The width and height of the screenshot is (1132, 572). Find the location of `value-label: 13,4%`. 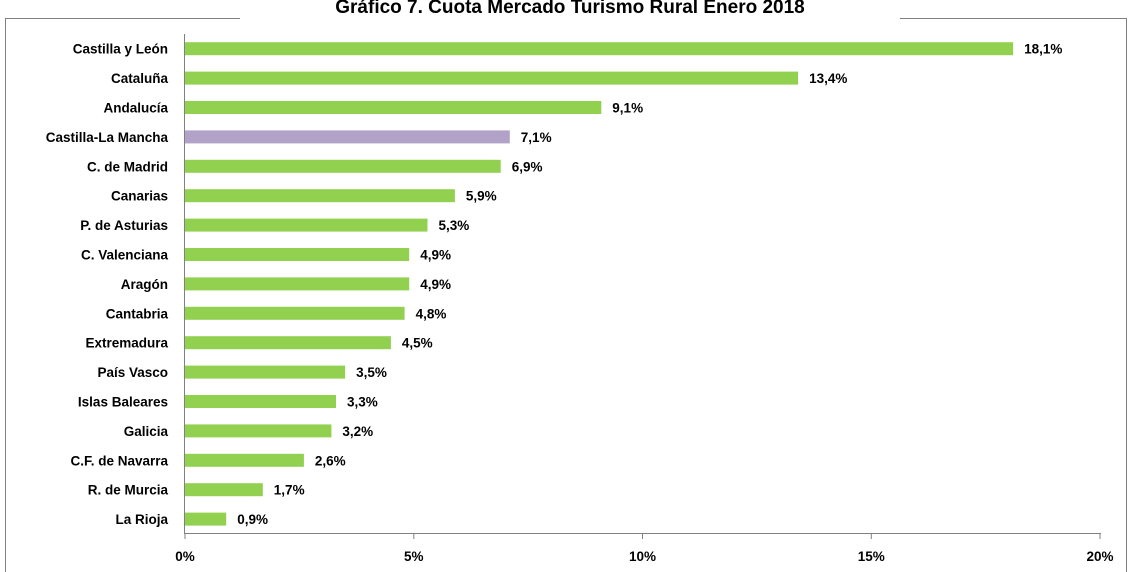

value-label: 13,4% is located at coordinates (828, 78).